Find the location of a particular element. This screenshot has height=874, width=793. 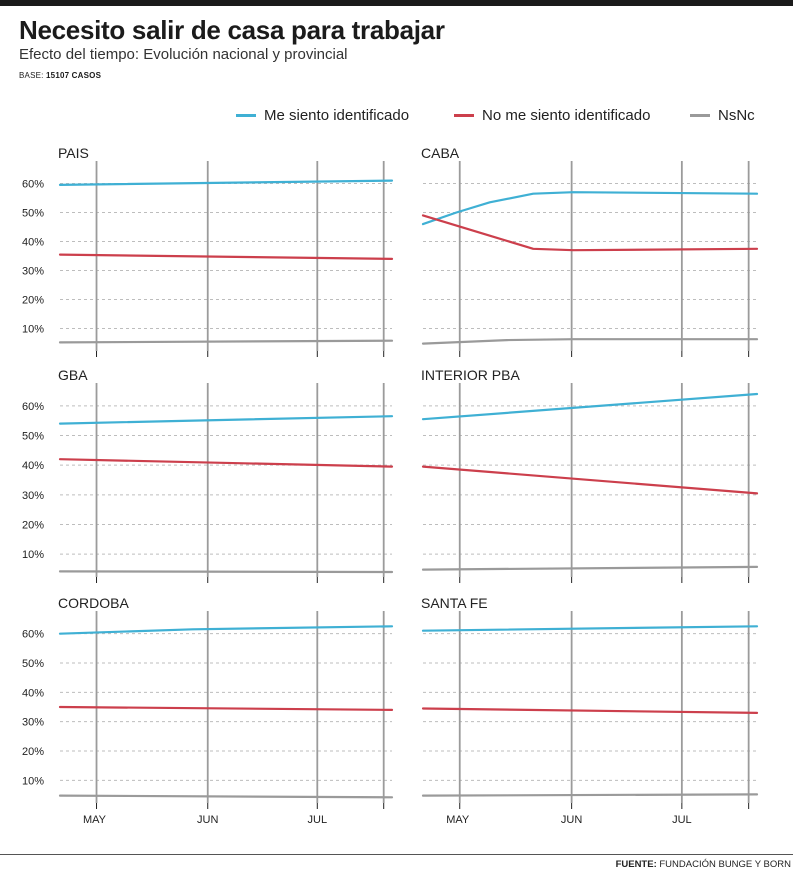

panel-title: SANTA FE is located at coordinates (454, 603).